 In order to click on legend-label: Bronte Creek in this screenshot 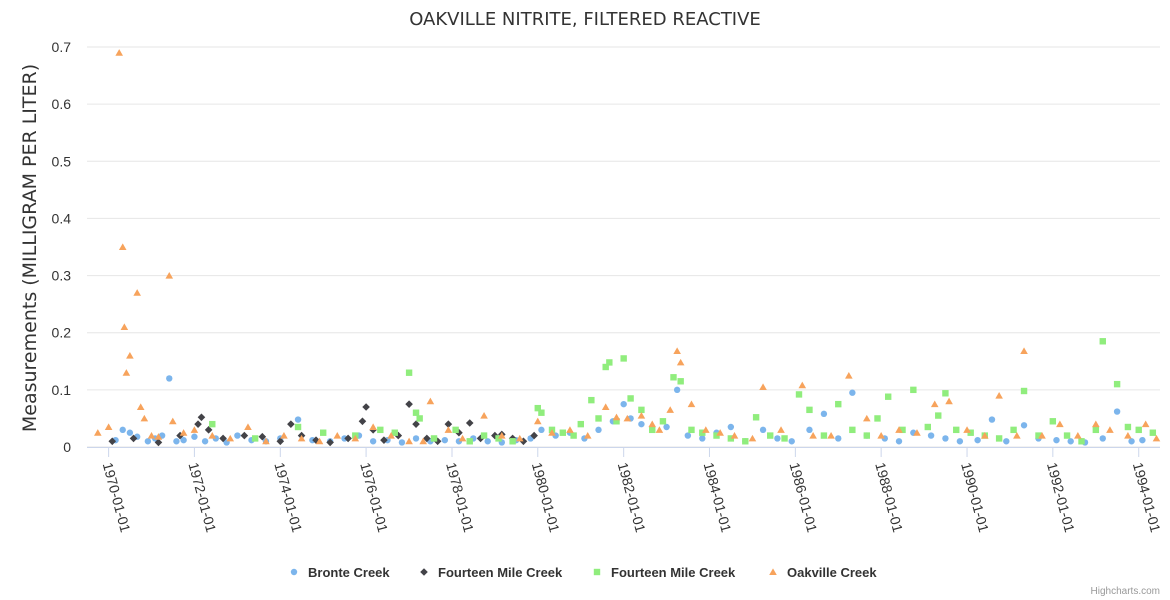, I will do `click(349, 572)`.